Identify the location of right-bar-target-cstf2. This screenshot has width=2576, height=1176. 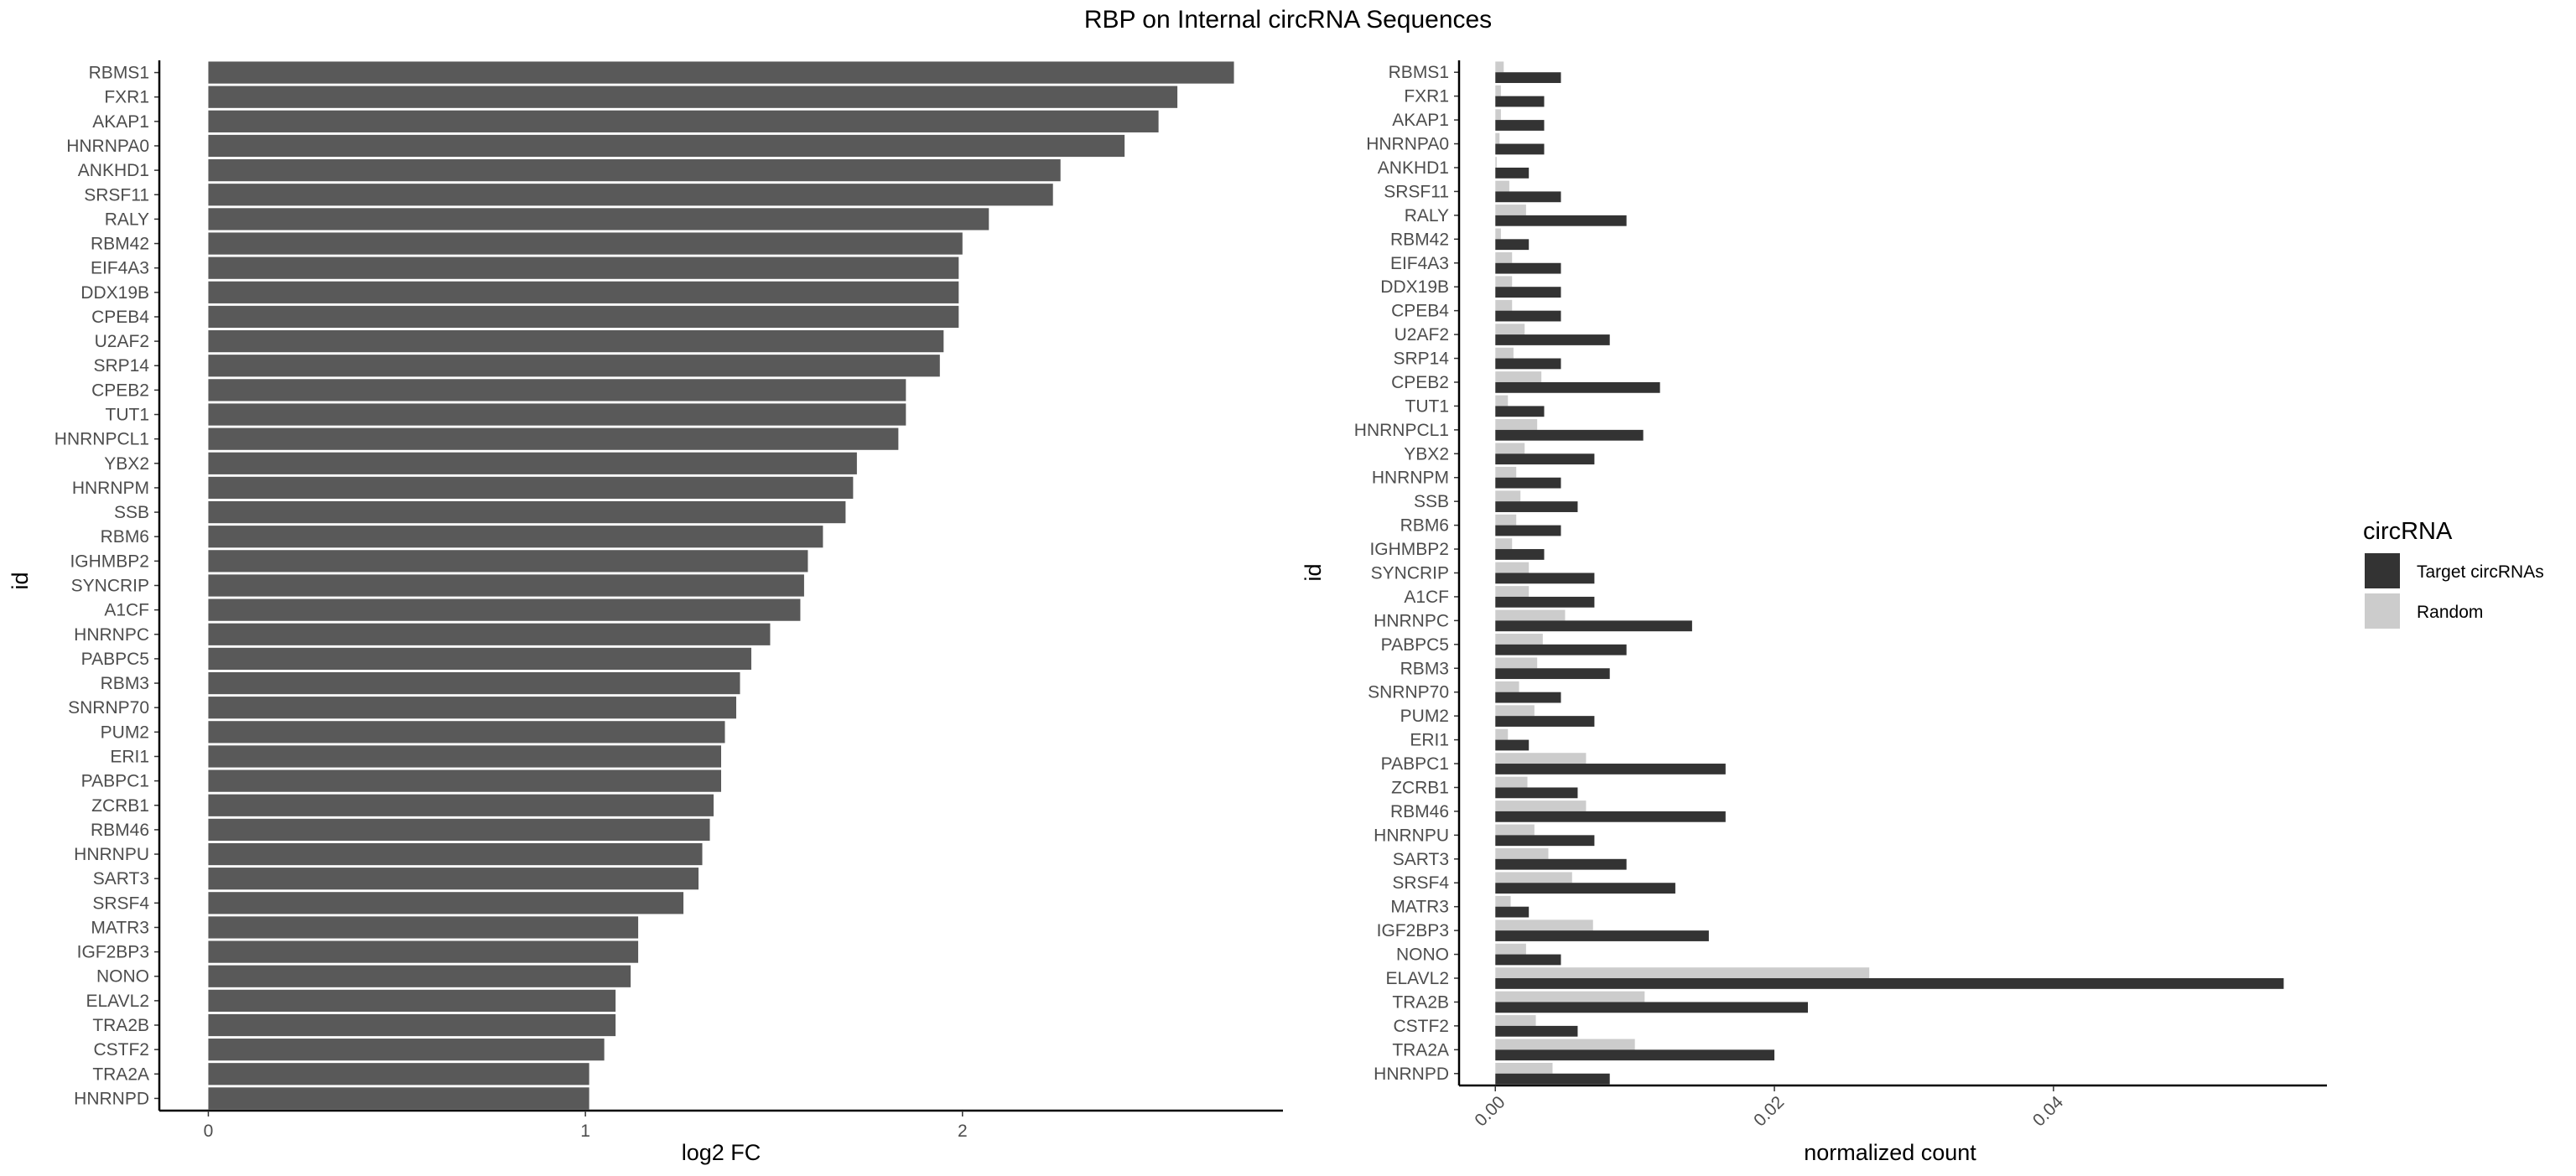
(1536, 1031).